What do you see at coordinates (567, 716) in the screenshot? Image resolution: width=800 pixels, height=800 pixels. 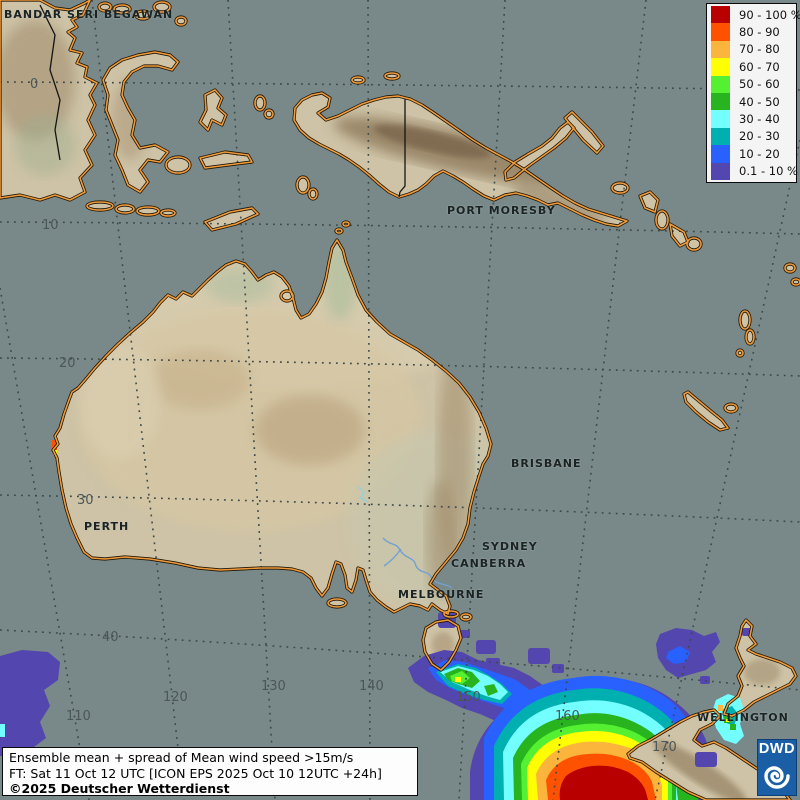 I see `lon-label-160: 160` at bounding box center [567, 716].